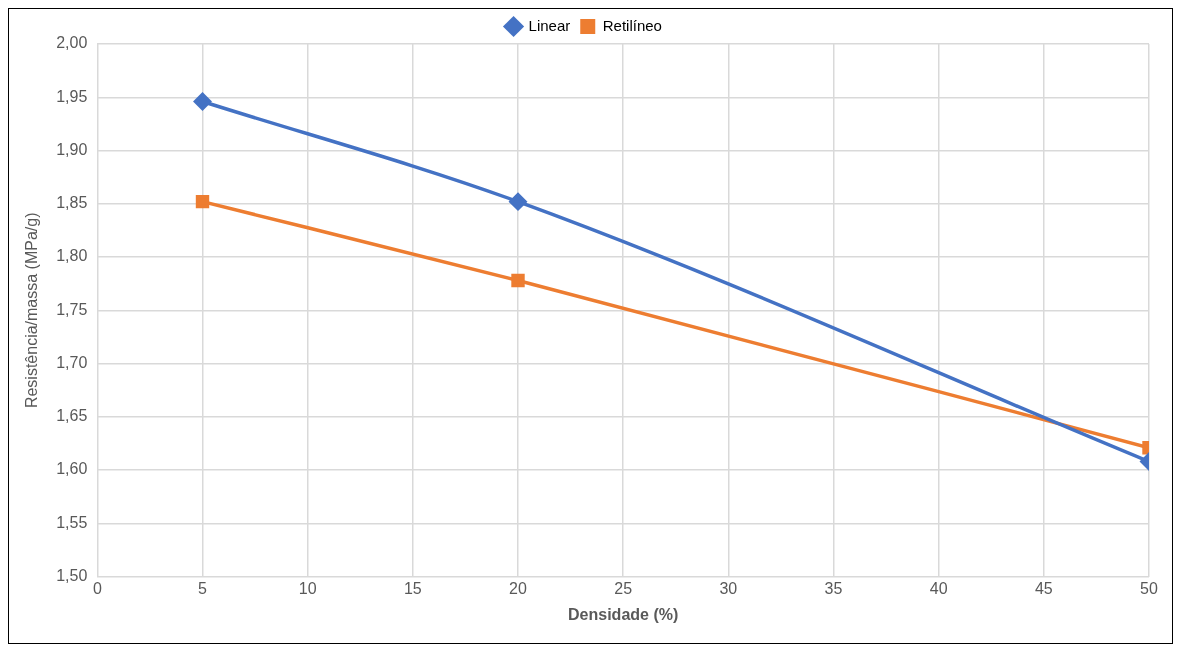  What do you see at coordinates (72, 96) in the screenshot?
I see `y-tick-label: 1,95` at bounding box center [72, 96].